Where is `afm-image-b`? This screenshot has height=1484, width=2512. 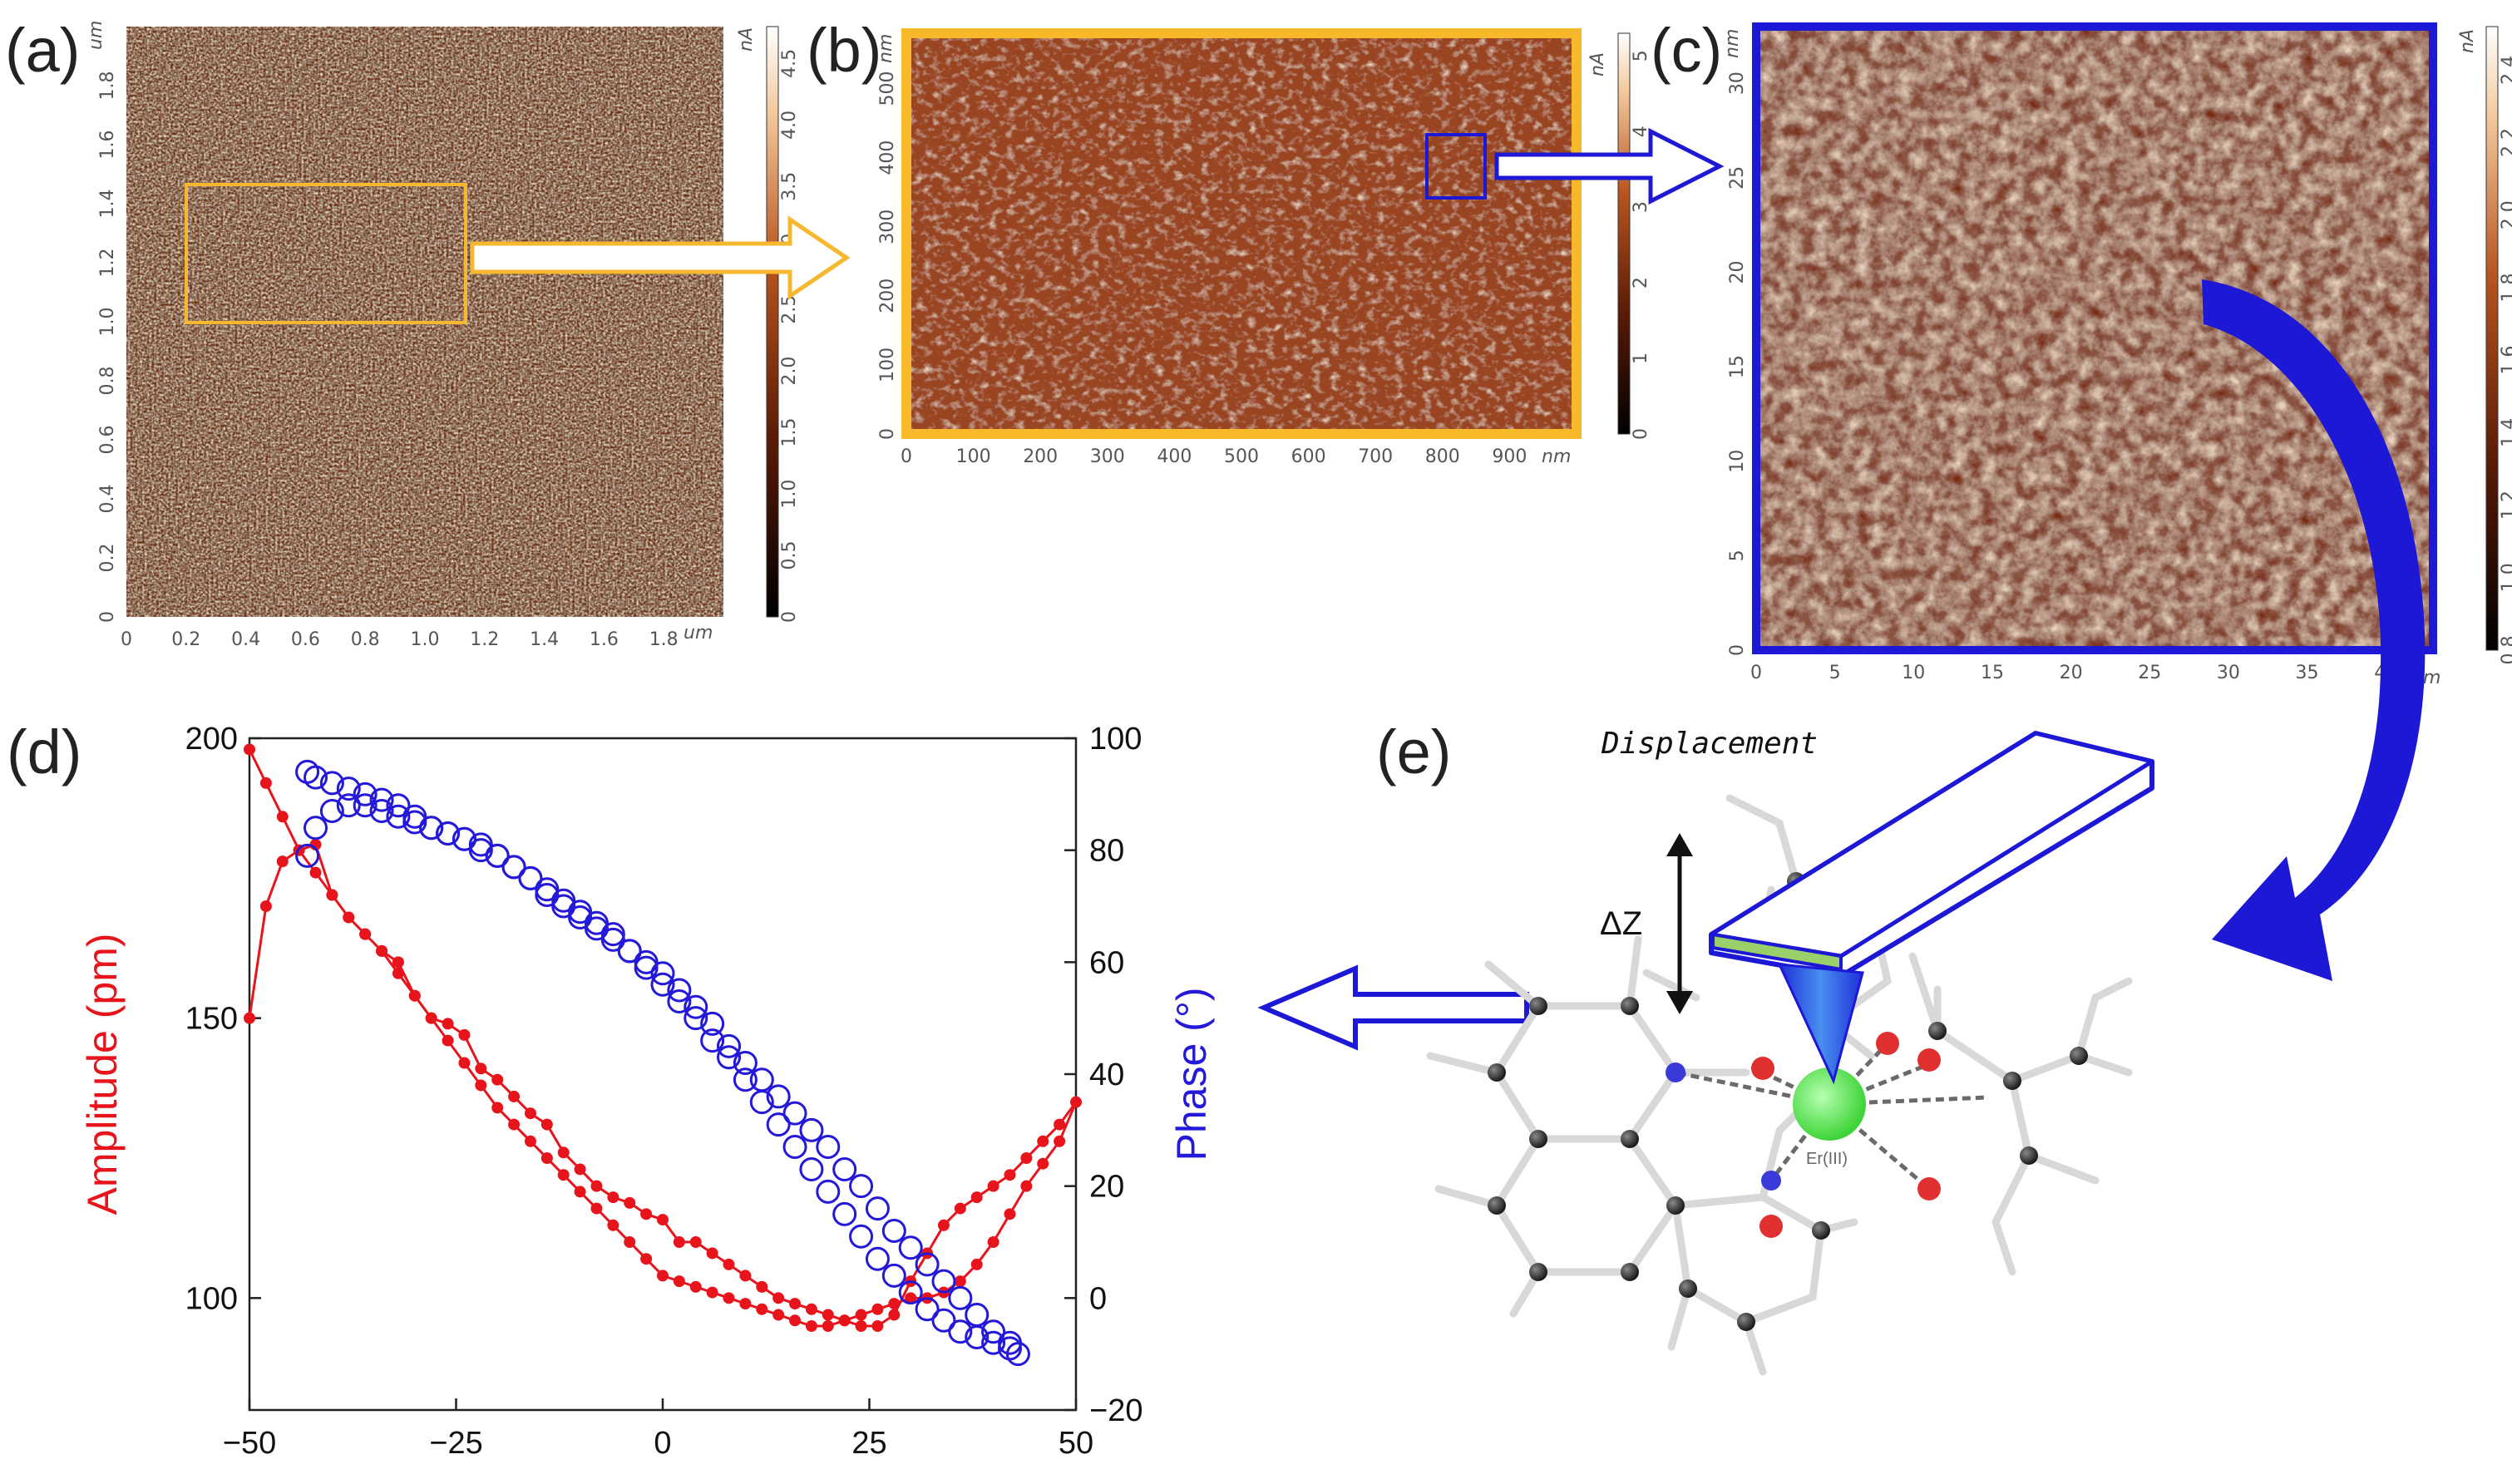
afm-image-b is located at coordinates (1241, 233).